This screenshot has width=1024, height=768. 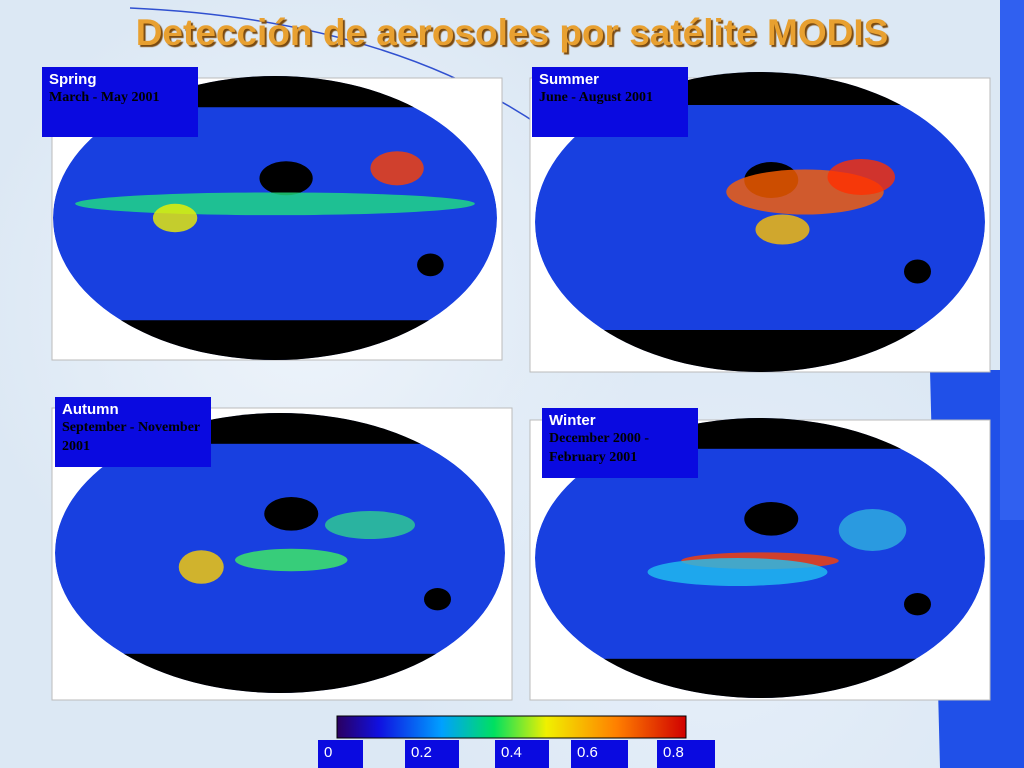 What do you see at coordinates (73, 79) in the screenshot?
I see `panel-season: Spring` at bounding box center [73, 79].